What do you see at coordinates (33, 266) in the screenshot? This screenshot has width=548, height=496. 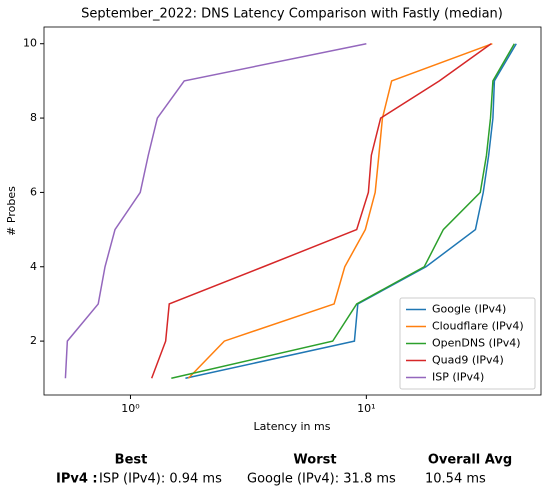 I see `y-tick-label: 4` at bounding box center [33, 266].